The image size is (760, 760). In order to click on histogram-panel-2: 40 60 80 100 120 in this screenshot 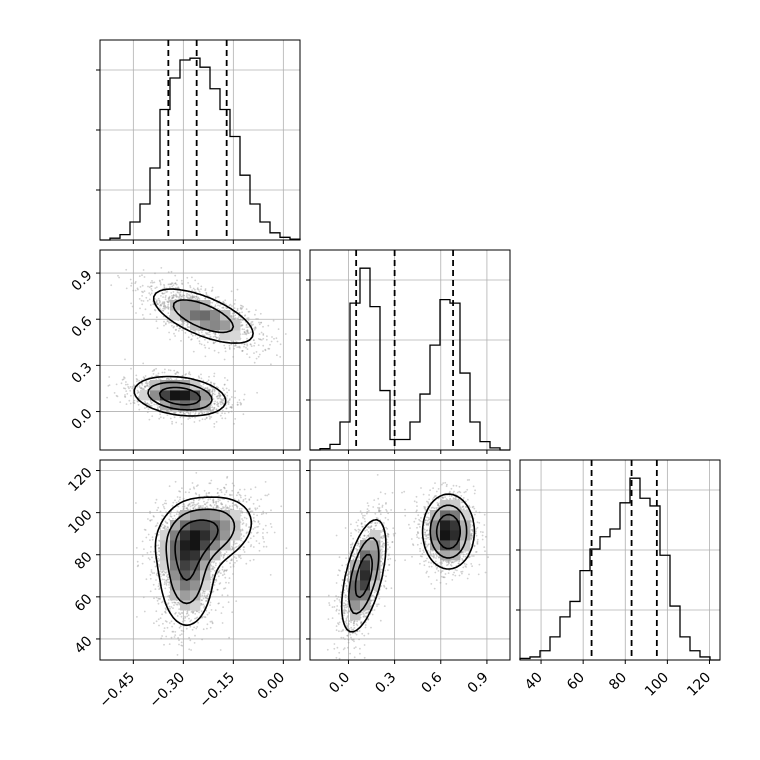, I will do `click(618, 579)`.